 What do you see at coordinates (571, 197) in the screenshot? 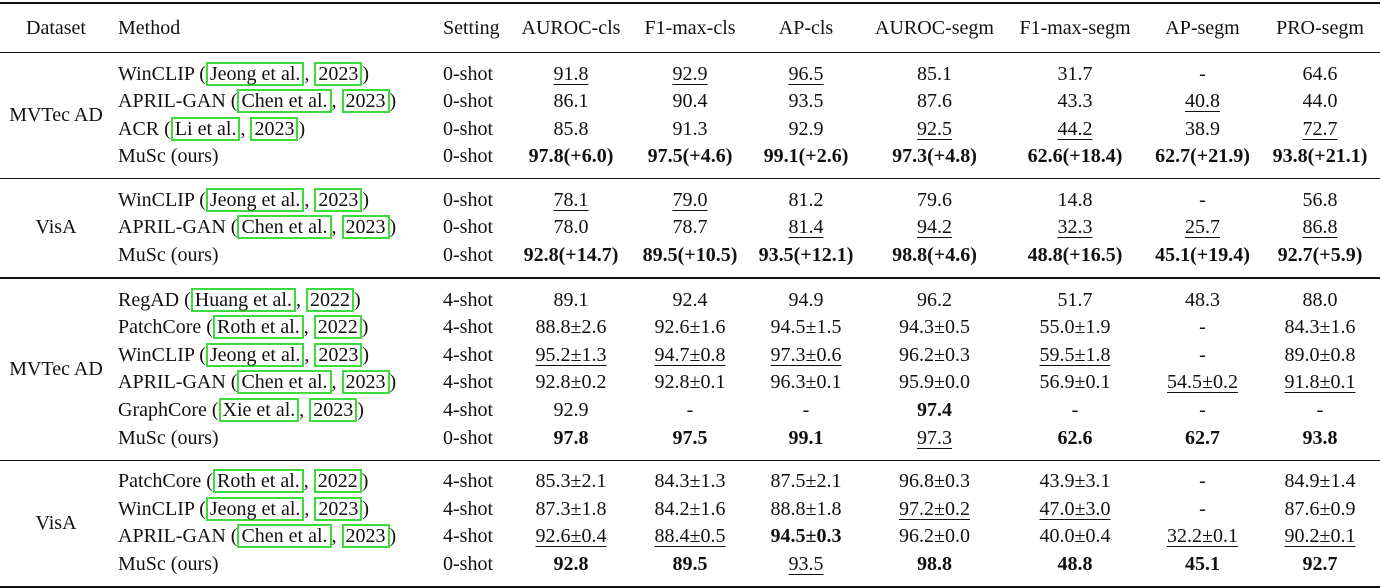
I see `metric-cell: 78.1` at bounding box center [571, 197].